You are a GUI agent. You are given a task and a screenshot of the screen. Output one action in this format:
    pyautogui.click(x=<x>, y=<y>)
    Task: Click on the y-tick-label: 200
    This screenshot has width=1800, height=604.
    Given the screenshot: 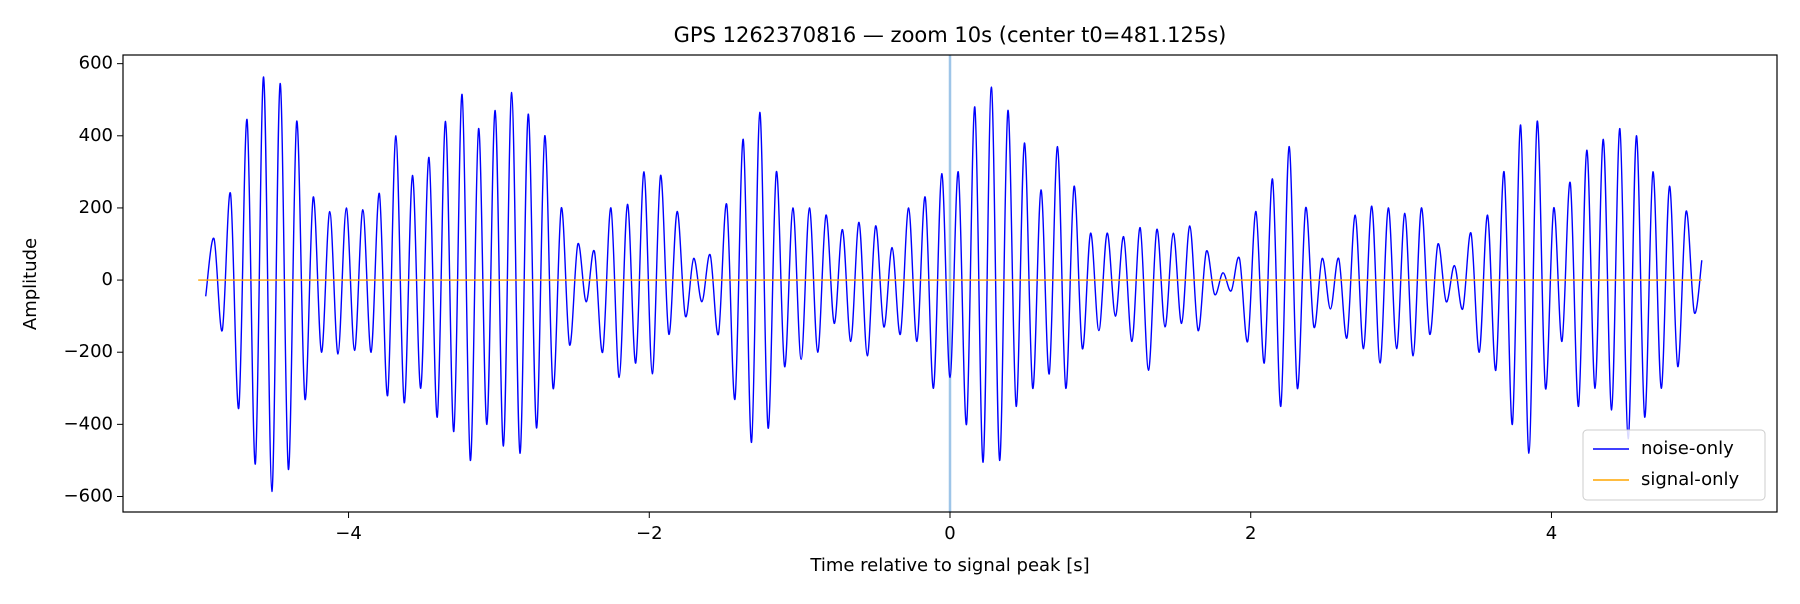 What is the action you would take?
    pyautogui.click(x=96, y=207)
    